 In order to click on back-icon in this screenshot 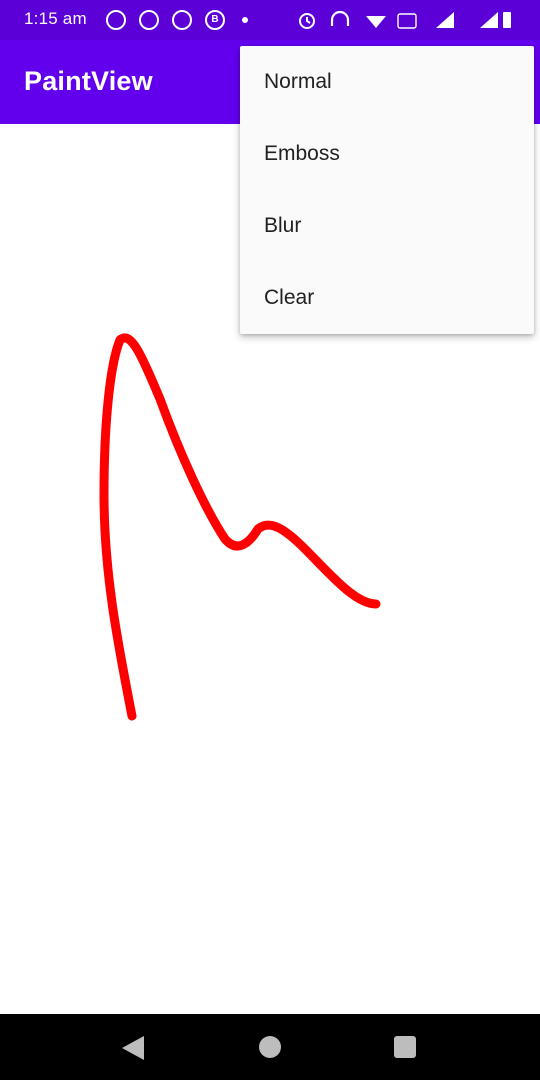, I will do `click(133, 1048)`.